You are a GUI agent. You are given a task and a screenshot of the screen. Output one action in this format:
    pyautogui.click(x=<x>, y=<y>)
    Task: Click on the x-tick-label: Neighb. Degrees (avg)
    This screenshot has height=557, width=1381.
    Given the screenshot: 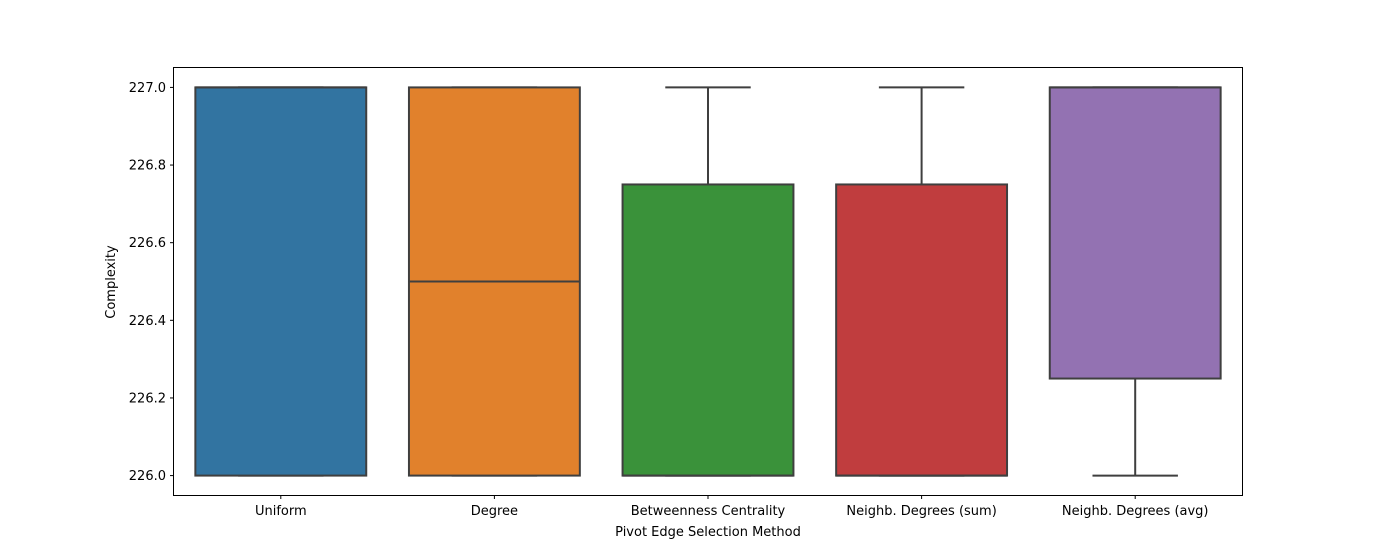 What is the action you would take?
    pyautogui.click(x=1135, y=511)
    